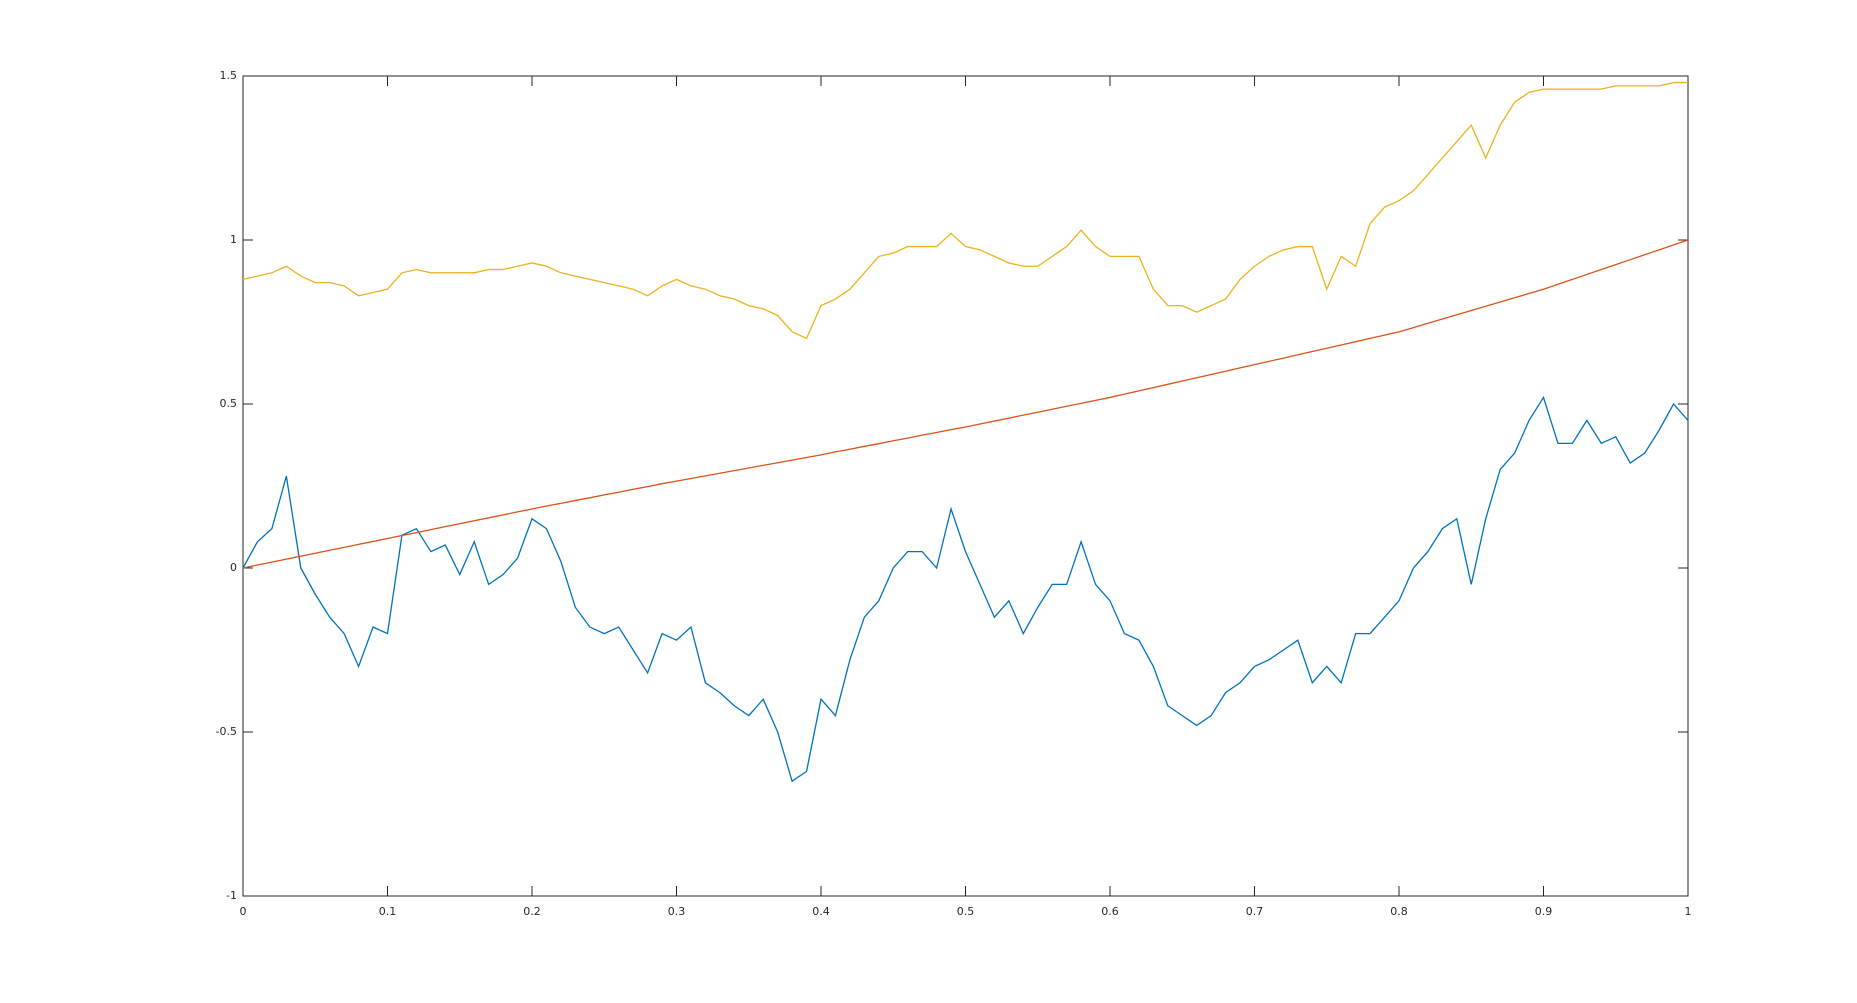 The image size is (1857, 1003). What do you see at coordinates (229, 403) in the screenshot?
I see `y-tick-label: 0.5` at bounding box center [229, 403].